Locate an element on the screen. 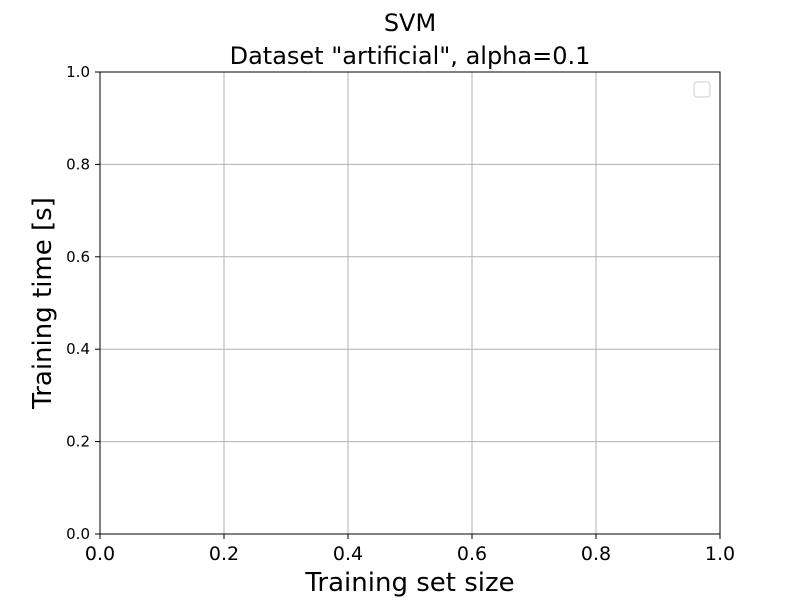 This screenshot has width=800, height=604. chart-subtitle: Dataset "artificial", alpha=0.1 is located at coordinates (410, 56).